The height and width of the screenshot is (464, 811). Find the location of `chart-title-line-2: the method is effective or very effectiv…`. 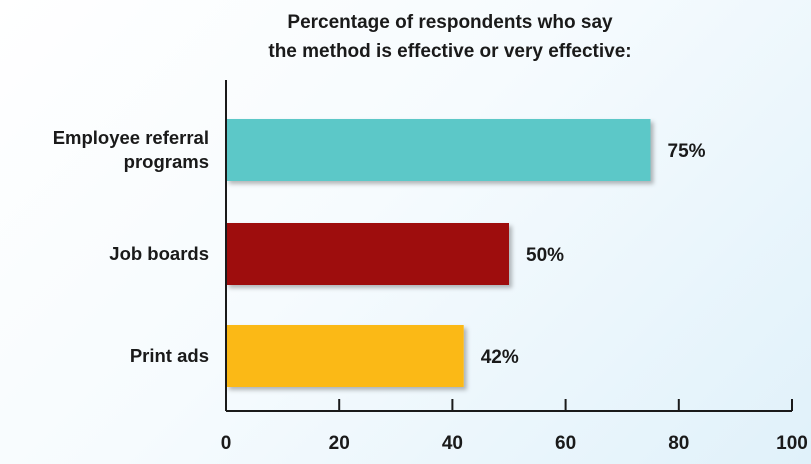

chart-title-line-2: the method is effective or very effectiv… is located at coordinates (450, 51).